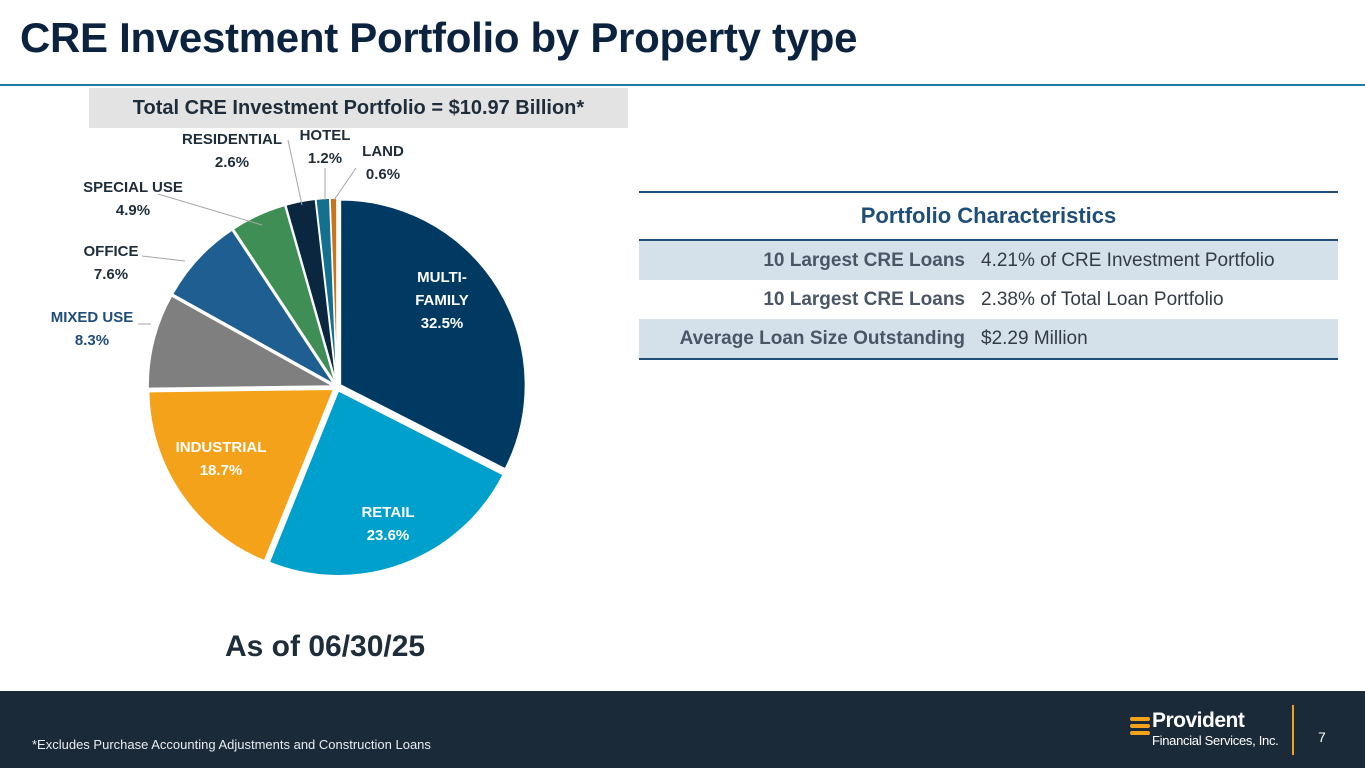  I want to click on slice-label: MULTI-FAMILY 32.5%, so click(442, 300).